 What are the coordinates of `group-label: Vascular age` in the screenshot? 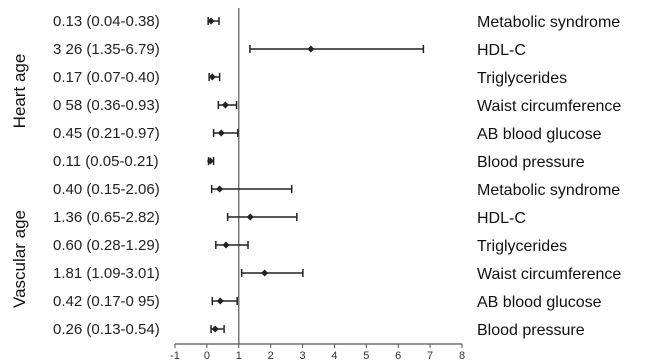 It's located at (19, 259).